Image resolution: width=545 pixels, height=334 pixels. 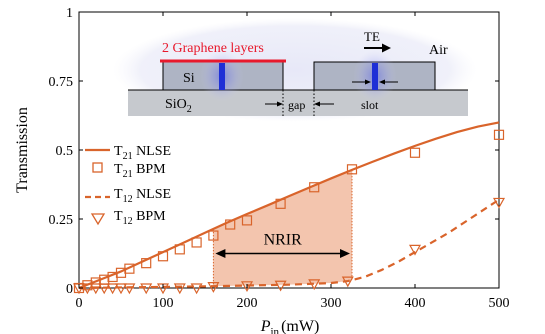 I want to click on legend: T21 NLSE T21 BPM T12 NLSE T12 BPM, so click(x=128, y=185).